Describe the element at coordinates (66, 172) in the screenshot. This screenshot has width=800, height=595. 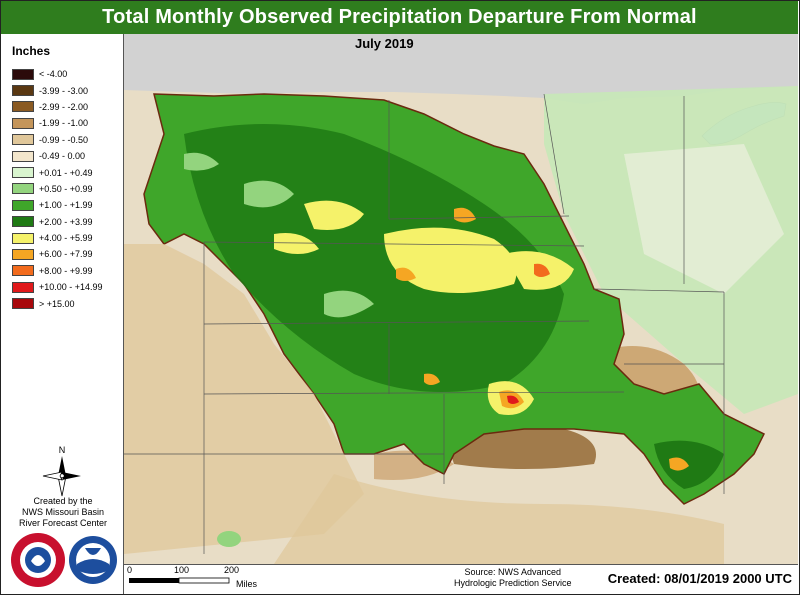
I see `legend-label: +0.01 - +0.49` at that location.